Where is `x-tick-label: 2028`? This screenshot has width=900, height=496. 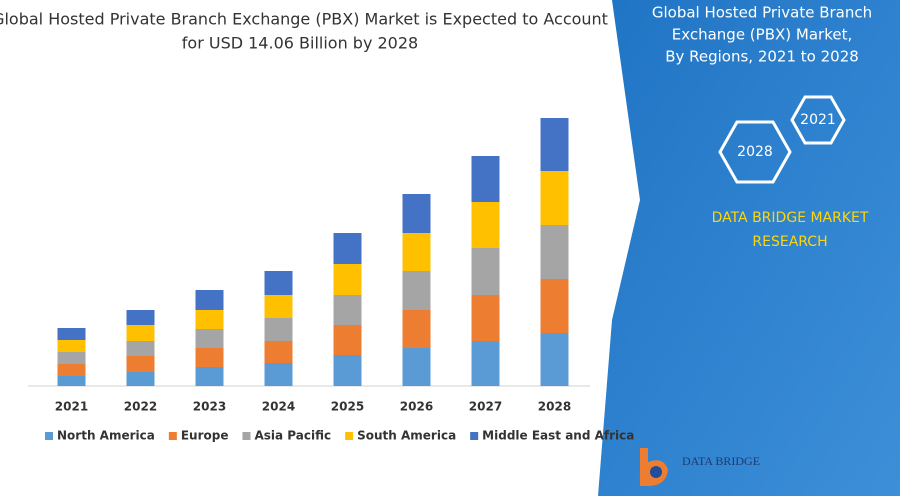
x-tick-label: 2028 is located at coordinates (554, 407).